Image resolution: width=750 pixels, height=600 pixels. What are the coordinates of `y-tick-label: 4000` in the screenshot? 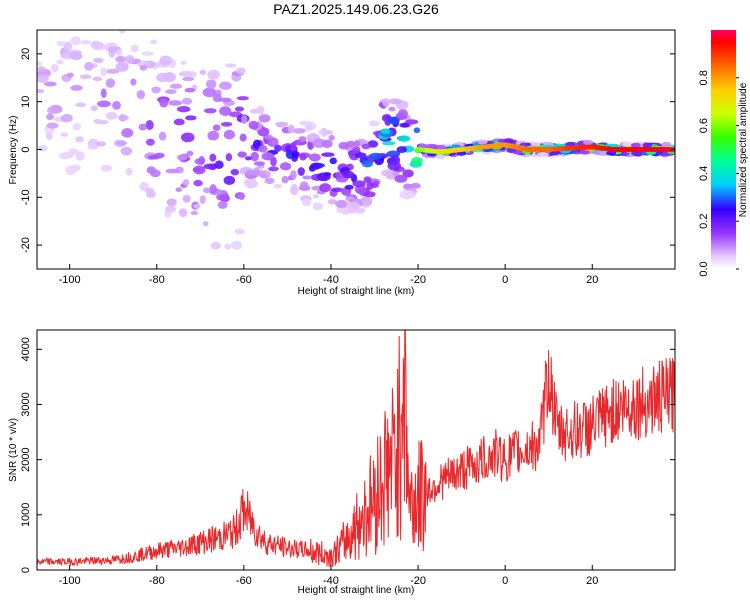 It's located at (26, 349).